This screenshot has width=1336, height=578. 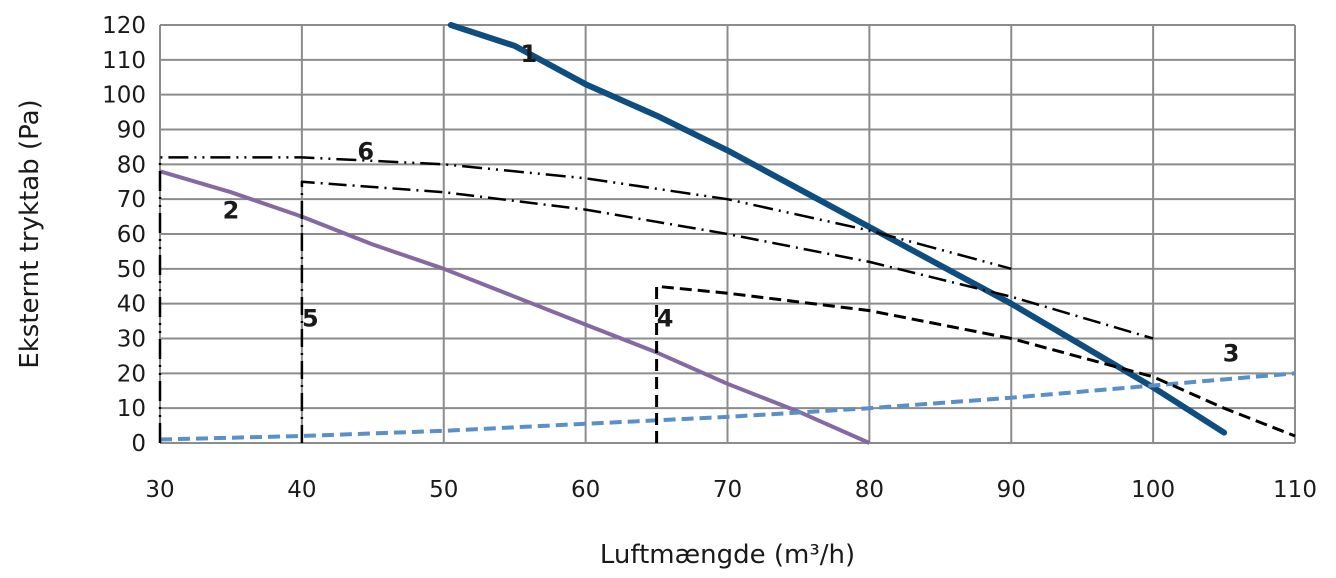 What do you see at coordinates (869, 490) in the screenshot?
I see `x-tick-label: 80` at bounding box center [869, 490].